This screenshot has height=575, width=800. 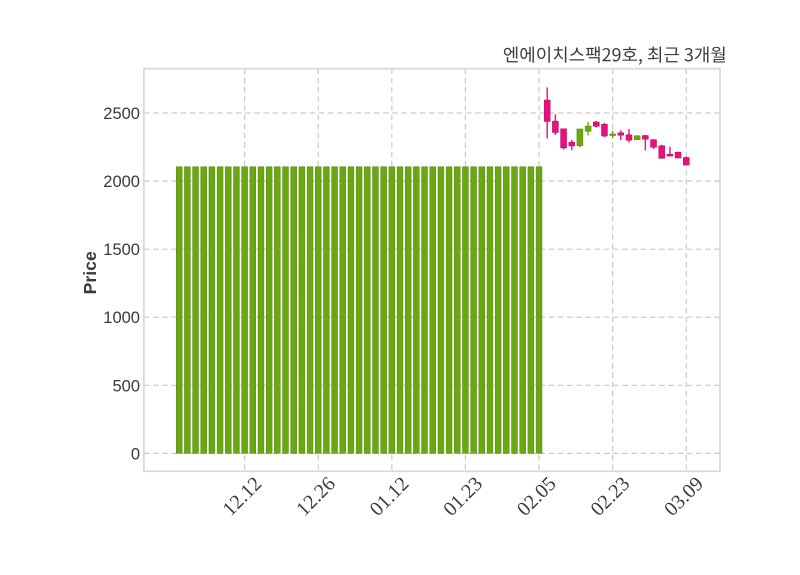 What do you see at coordinates (121, 182) in the screenshot?
I see `svg-text: 2000` at bounding box center [121, 182].